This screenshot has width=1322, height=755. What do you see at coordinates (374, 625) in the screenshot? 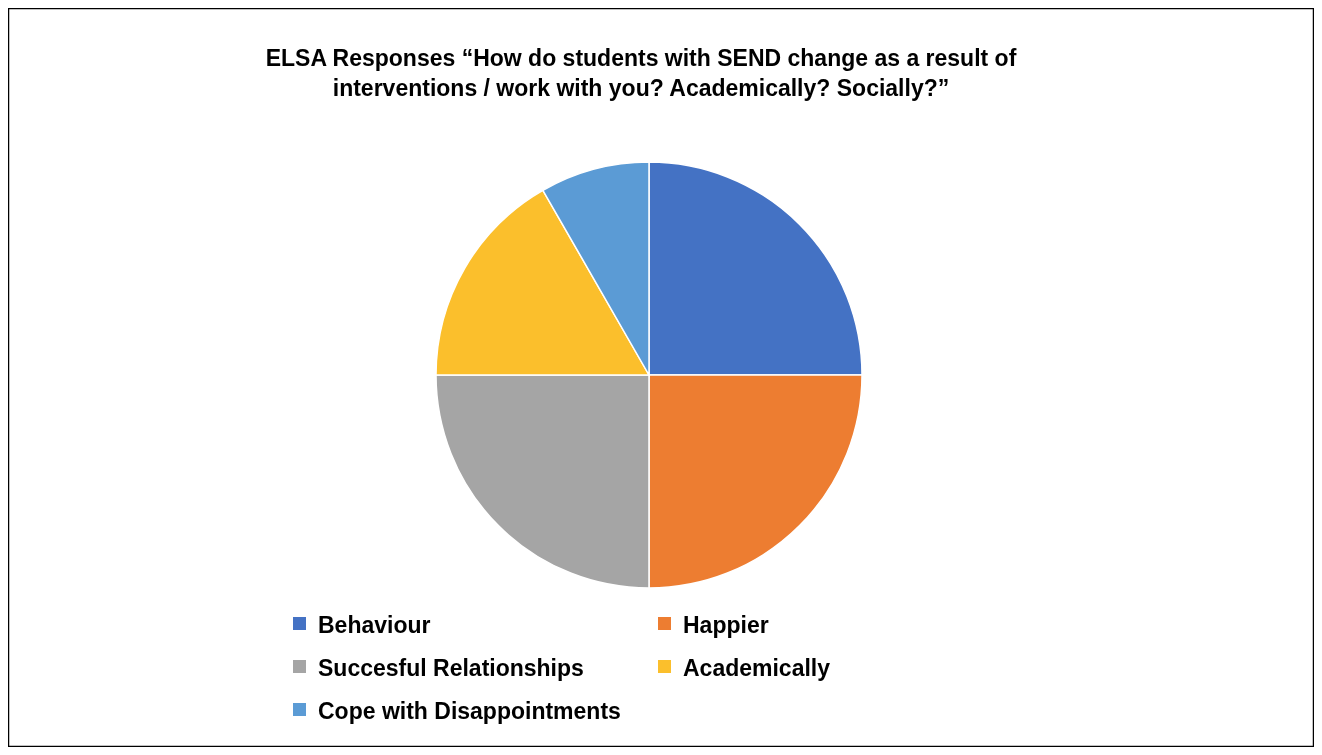
I see `legend-label: Behaviour` at bounding box center [374, 625].